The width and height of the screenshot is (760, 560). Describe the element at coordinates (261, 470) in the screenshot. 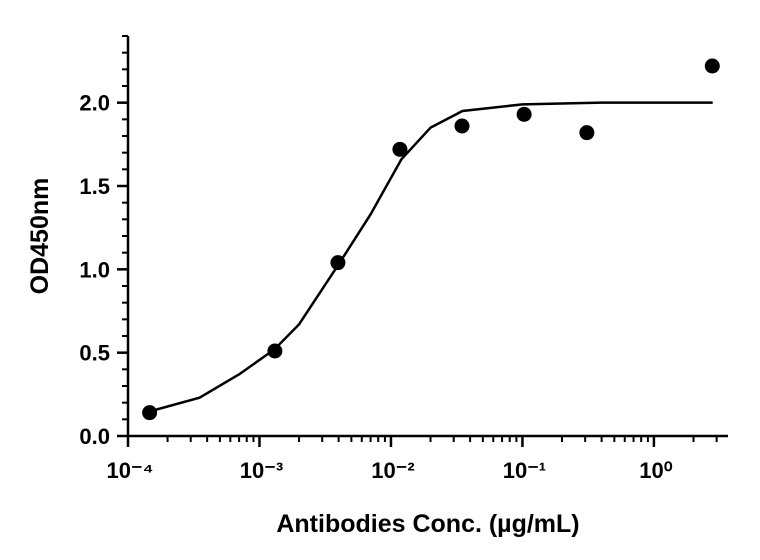

I see `x-tick-label: 10⁻³` at that location.